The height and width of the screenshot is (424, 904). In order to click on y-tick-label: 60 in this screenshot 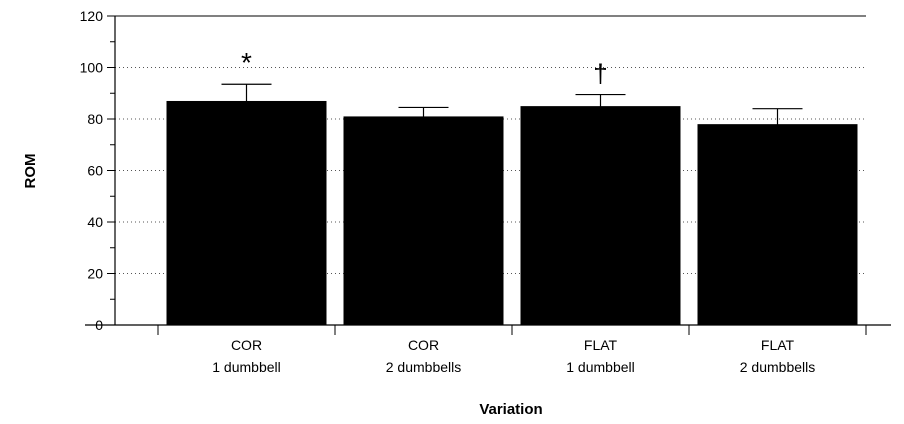, I will do `click(95, 171)`.